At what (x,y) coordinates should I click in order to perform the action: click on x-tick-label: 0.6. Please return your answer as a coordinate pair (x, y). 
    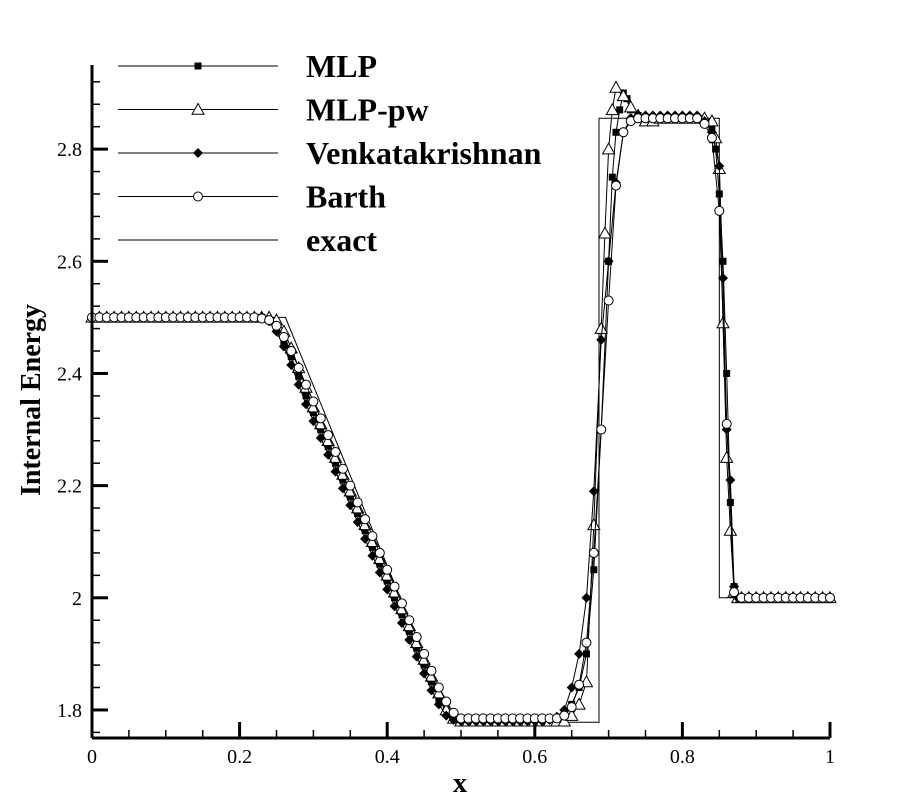
    Looking at the image, I should click on (534, 757).